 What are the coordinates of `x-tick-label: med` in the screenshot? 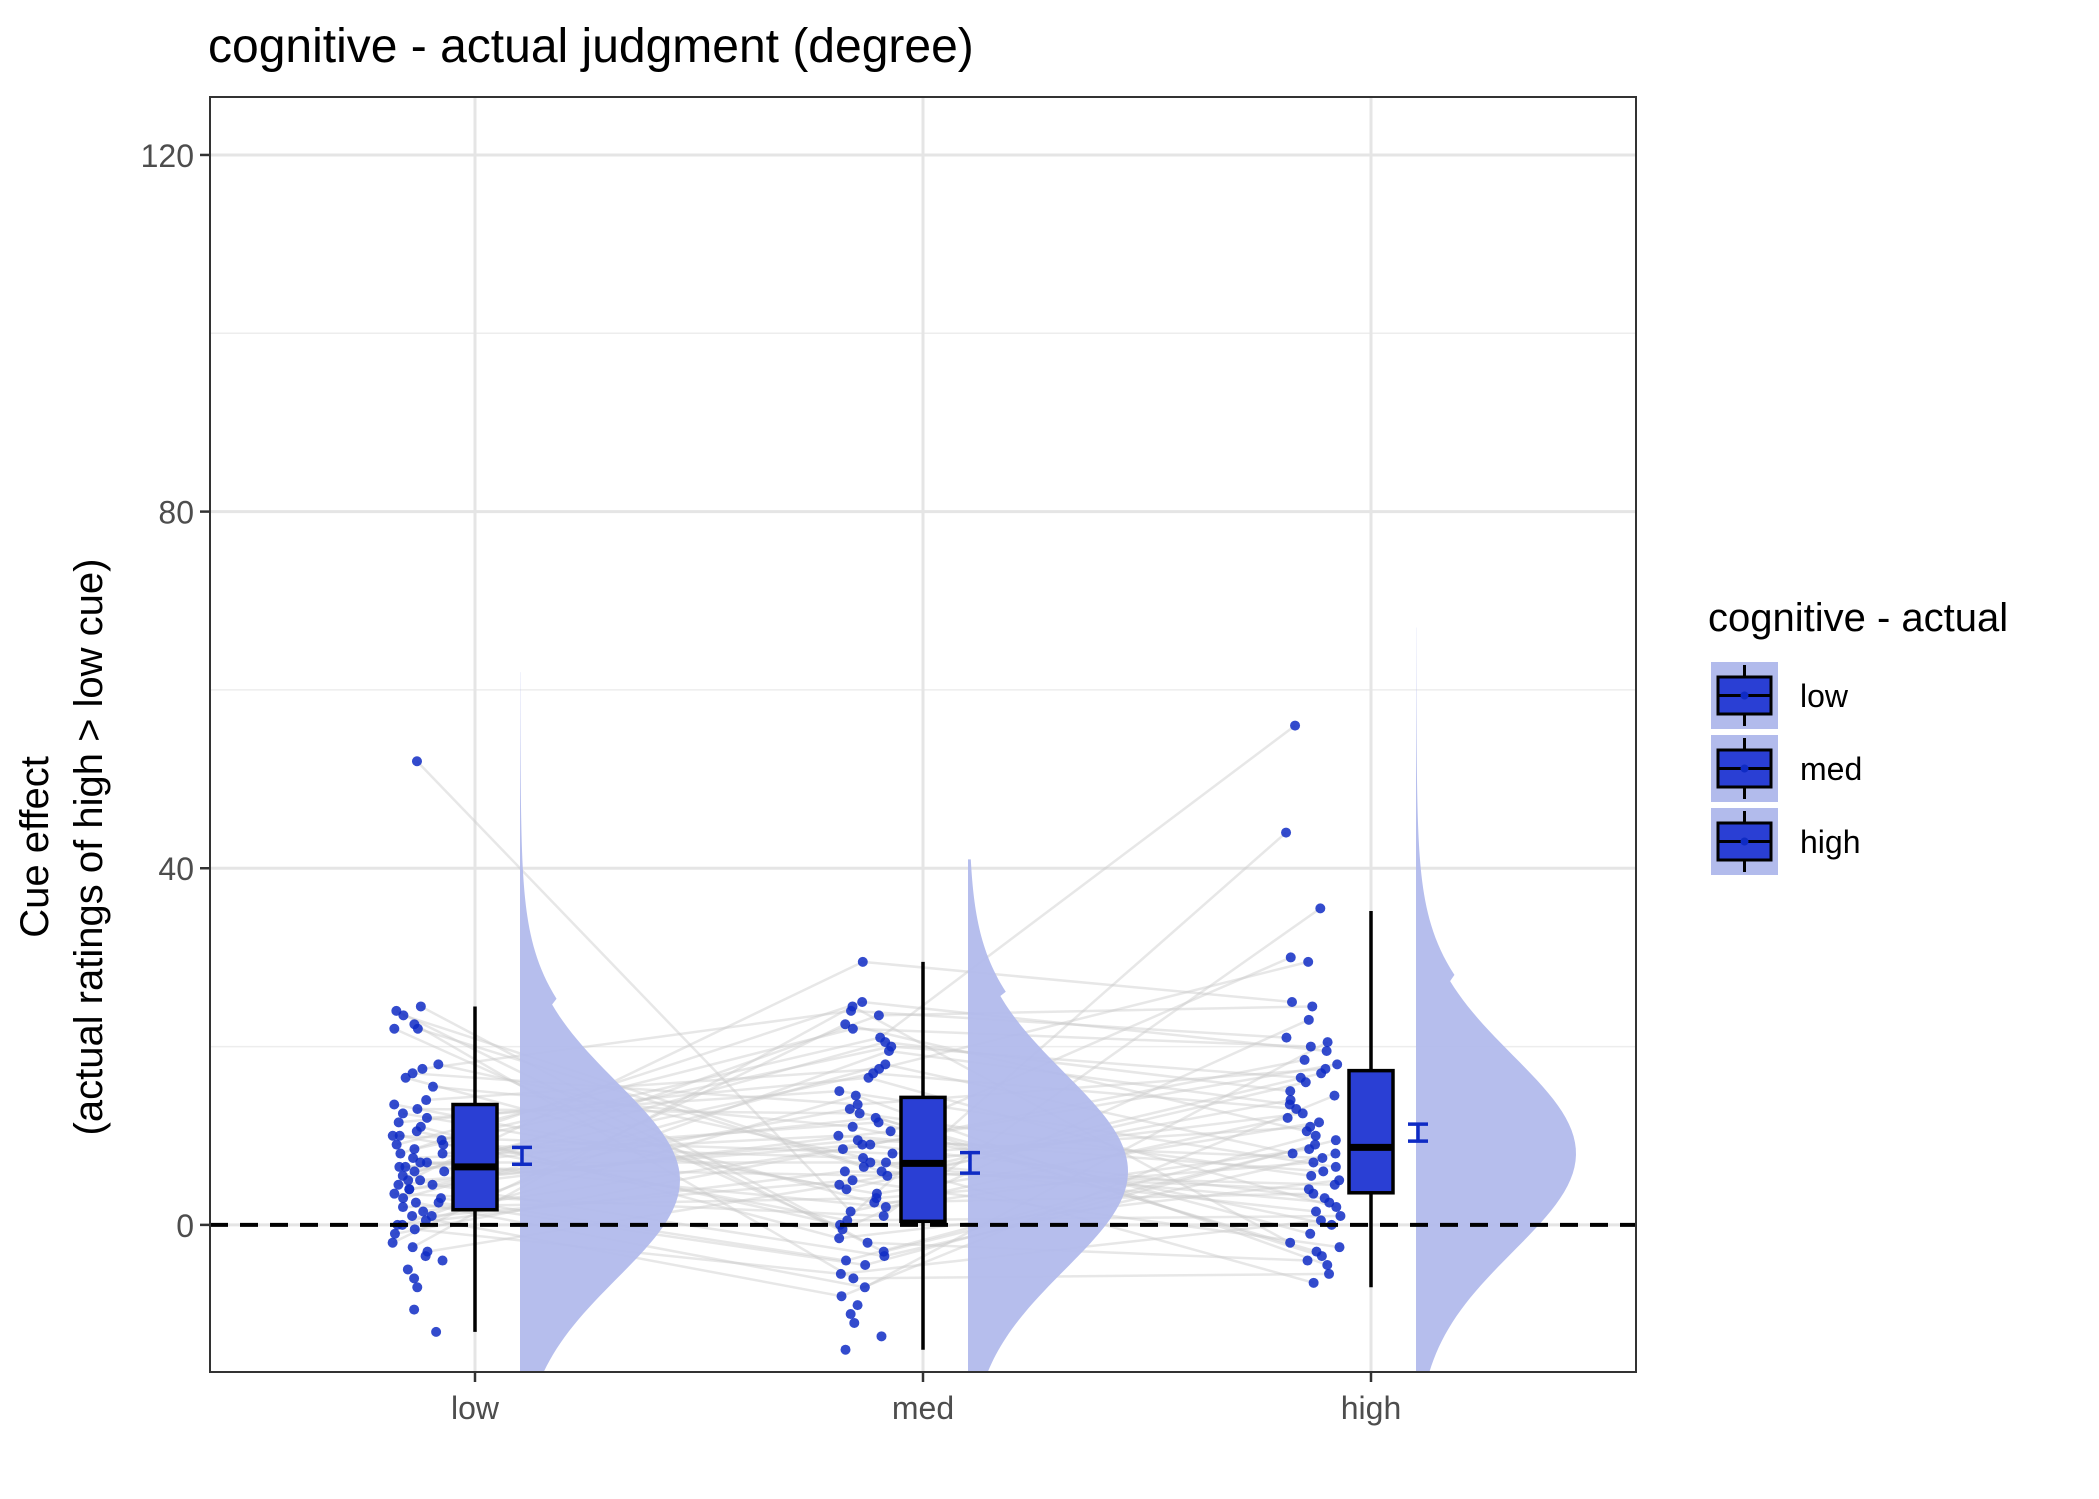 It's located at (923, 1408).